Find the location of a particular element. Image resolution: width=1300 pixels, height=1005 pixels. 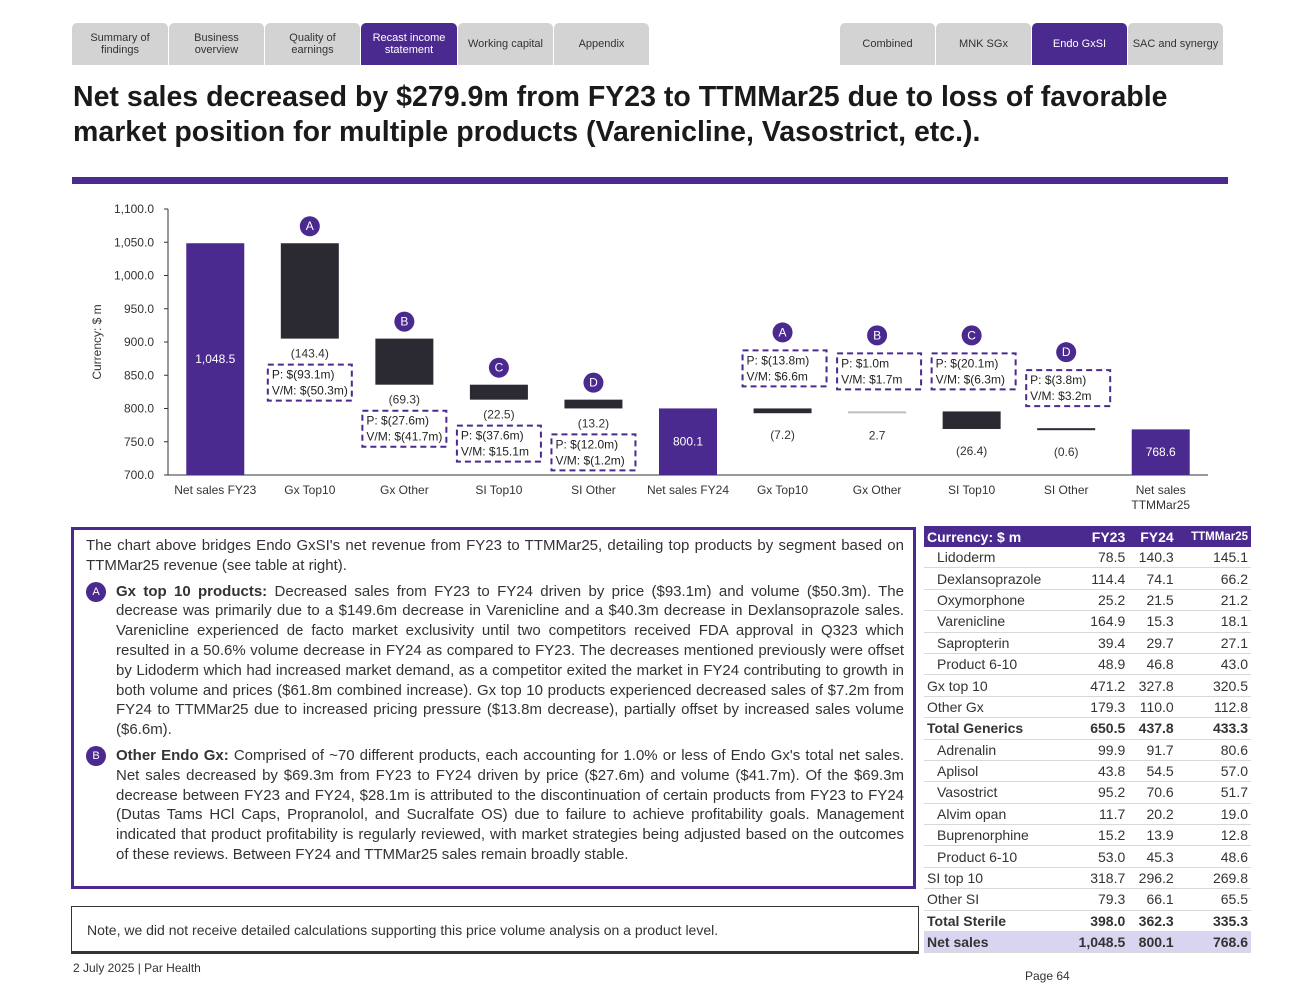

y-tick-label: 950.0 is located at coordinates (139, 309).